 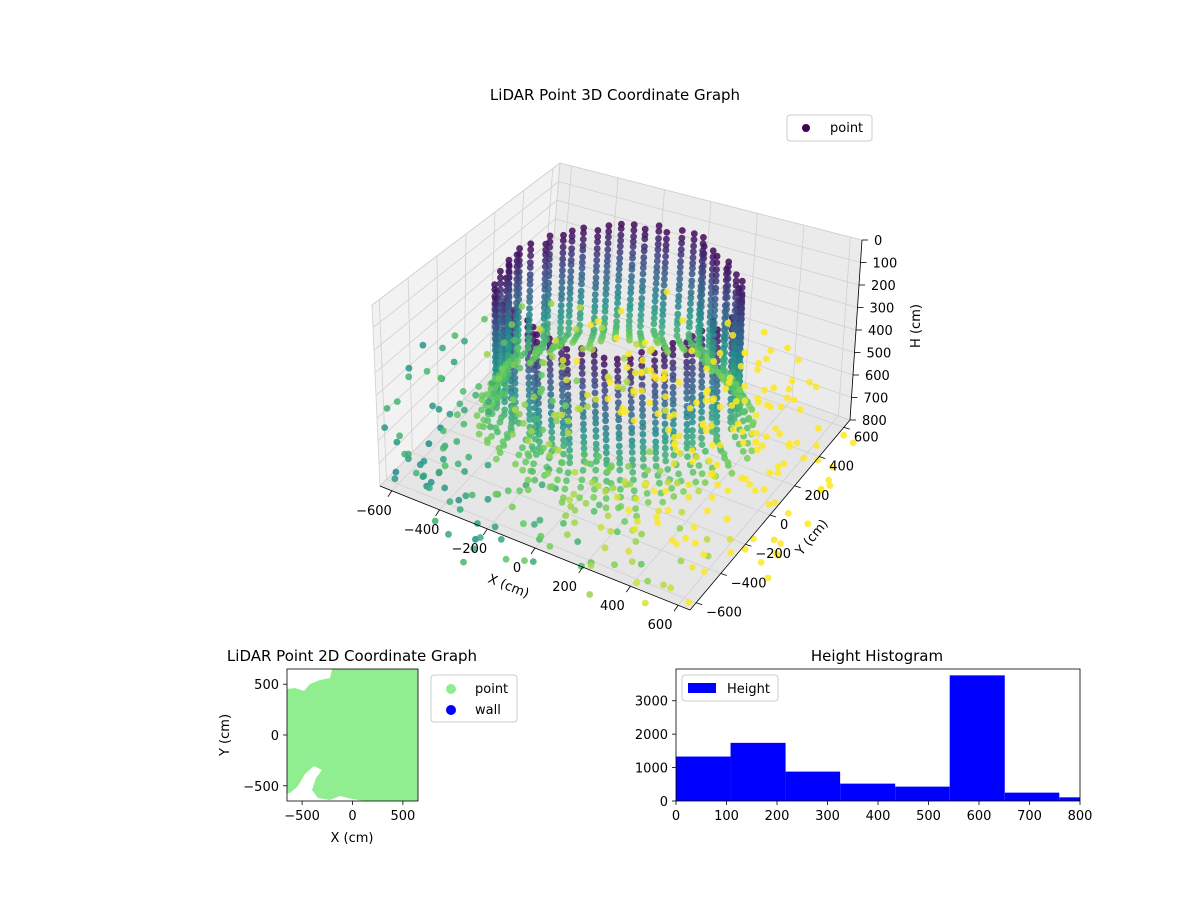 What do you see at coordinates (422, 530) in the screenshot?
I see `x-tick-label-3d: −400` at bounding box center [422, 530].